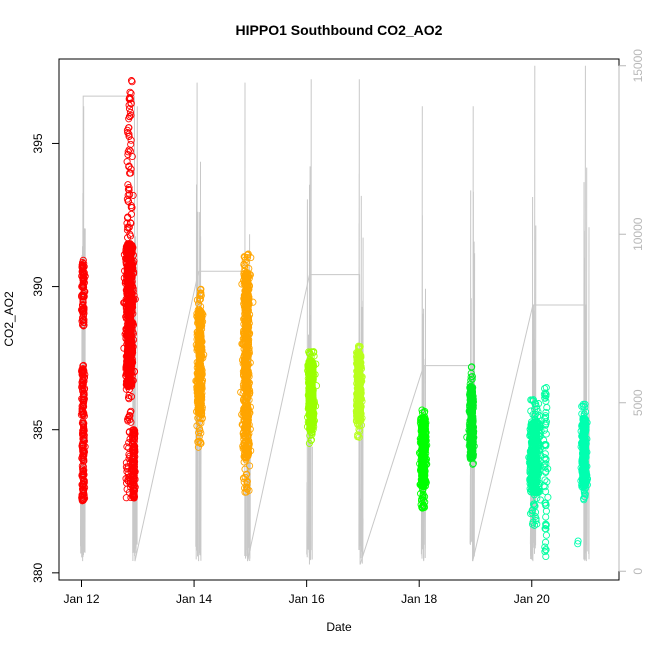  I want to click on y-tick-label: 380, so click(38, 573).